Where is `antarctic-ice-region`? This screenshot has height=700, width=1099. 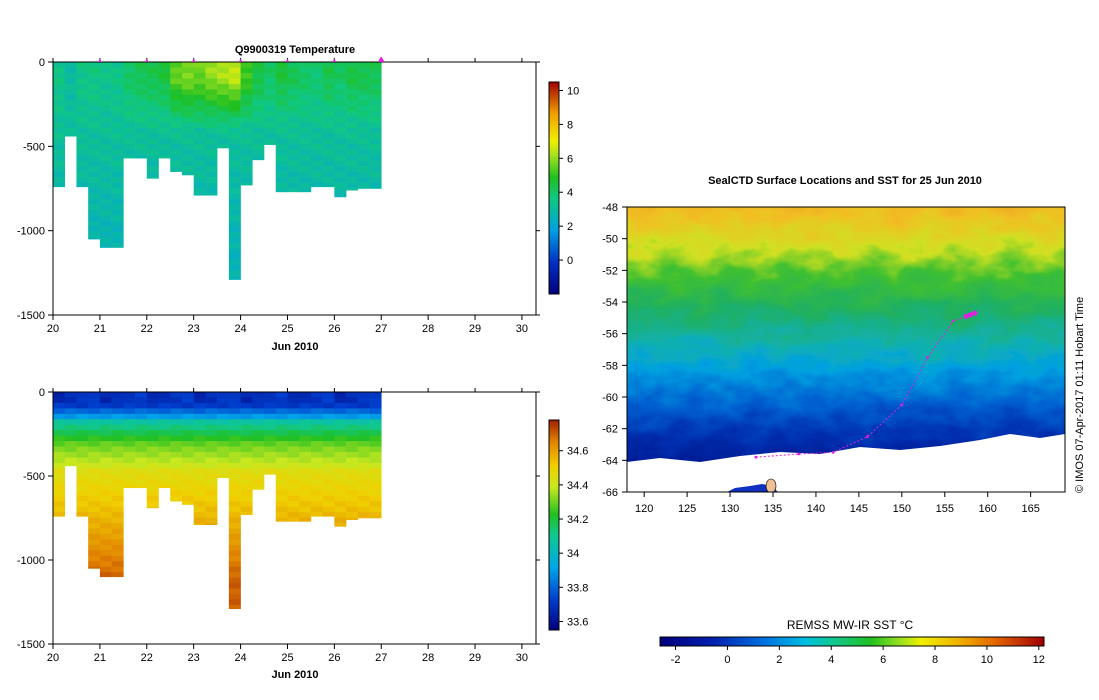 antarctic-ice-region is located at coordinates (846, 463).